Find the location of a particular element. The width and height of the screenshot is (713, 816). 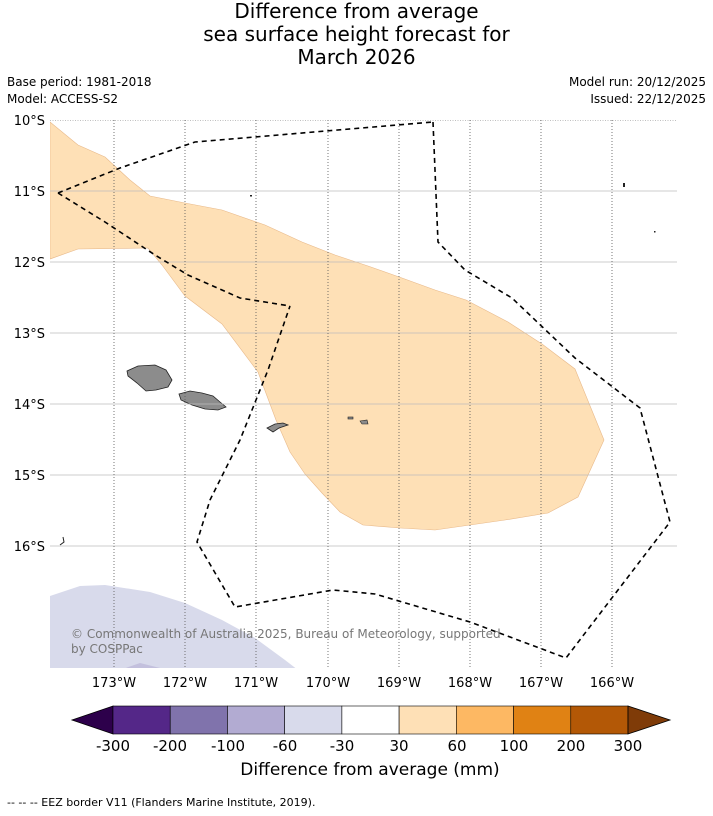

cbar-tick-label: -100 is located at coordinates (228, 746).